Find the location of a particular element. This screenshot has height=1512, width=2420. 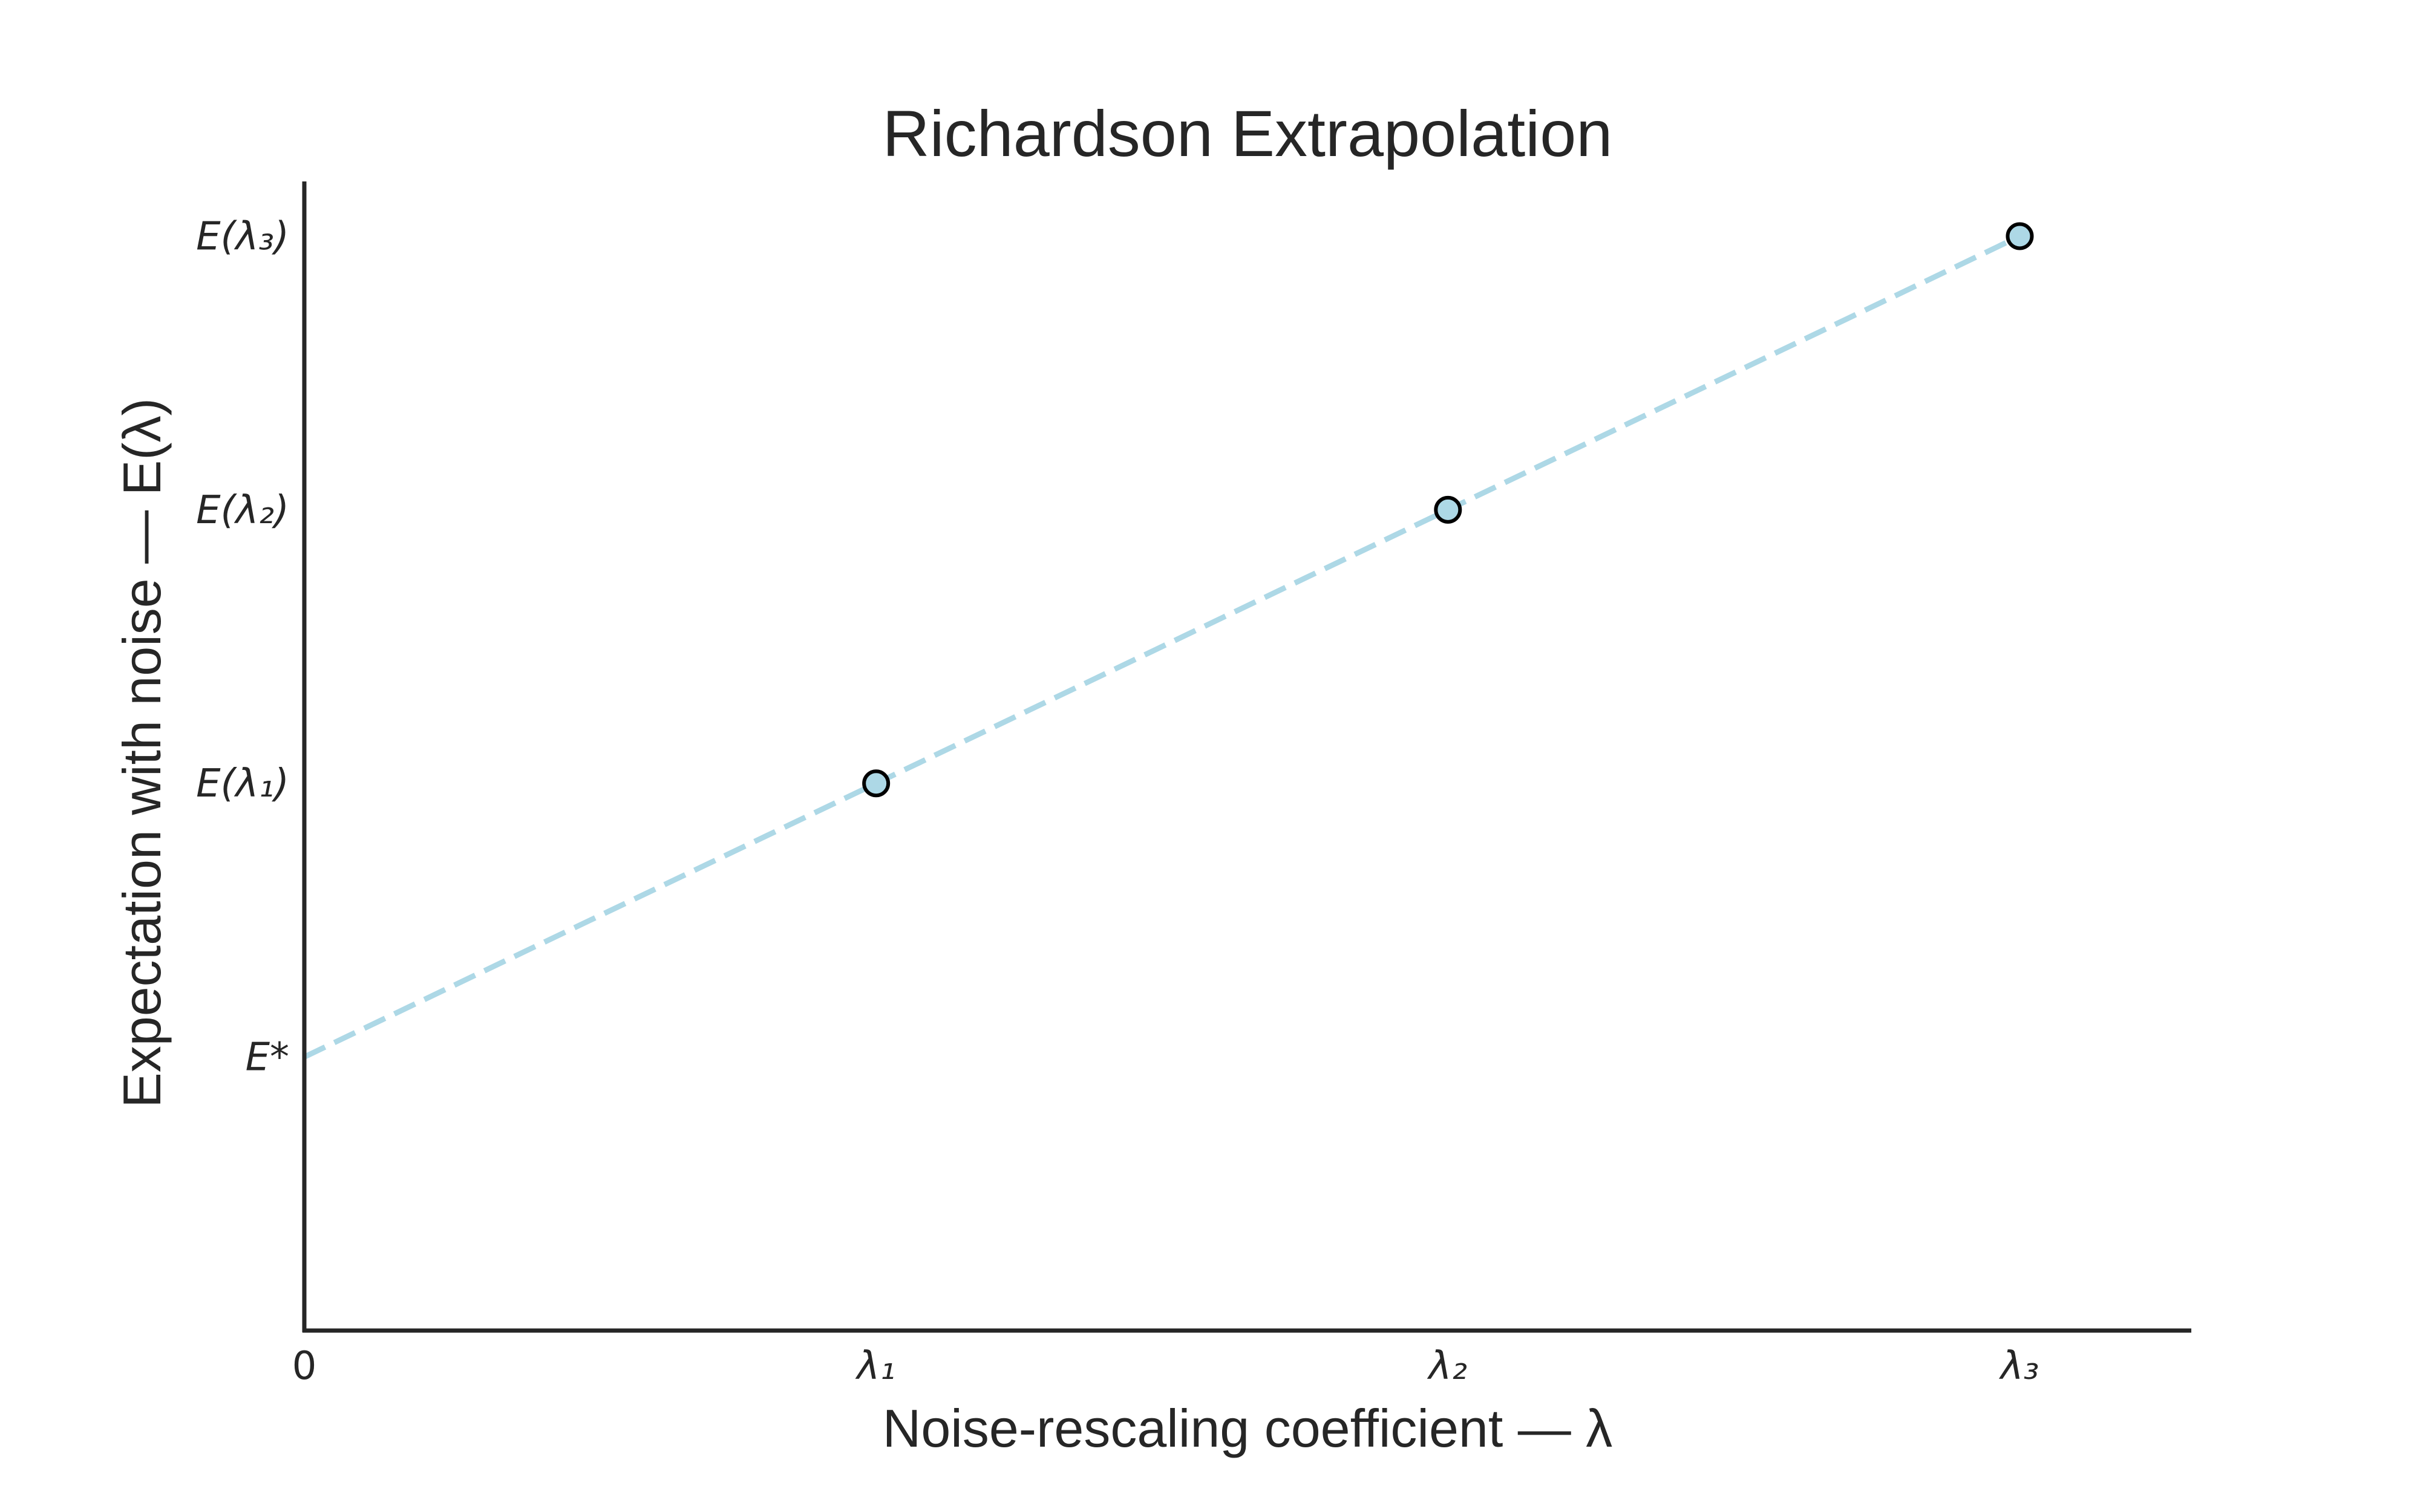

y-tick-label: E(λ₂) is located at coordinates (243, 511).